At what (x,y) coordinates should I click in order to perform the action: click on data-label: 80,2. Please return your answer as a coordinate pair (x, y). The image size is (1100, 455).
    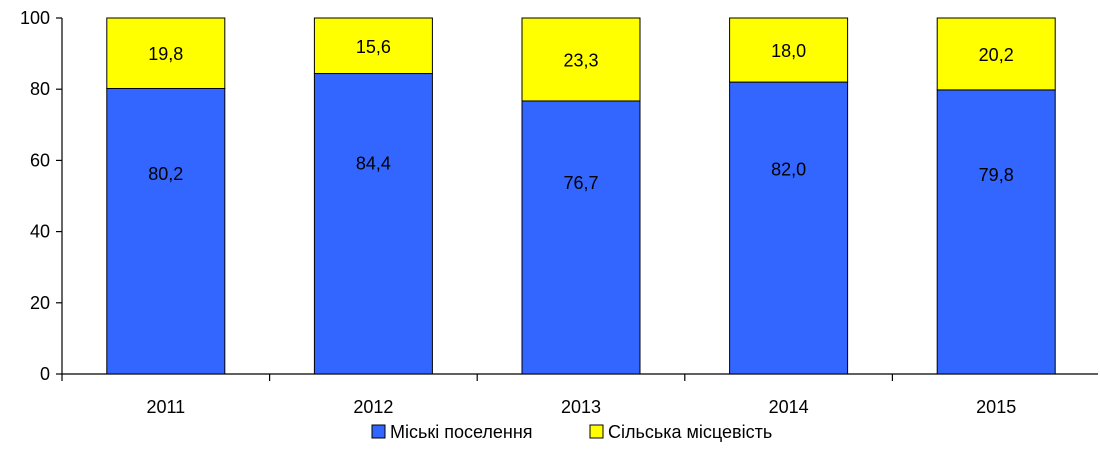
    Looking at the image, I should click on (165, 174).